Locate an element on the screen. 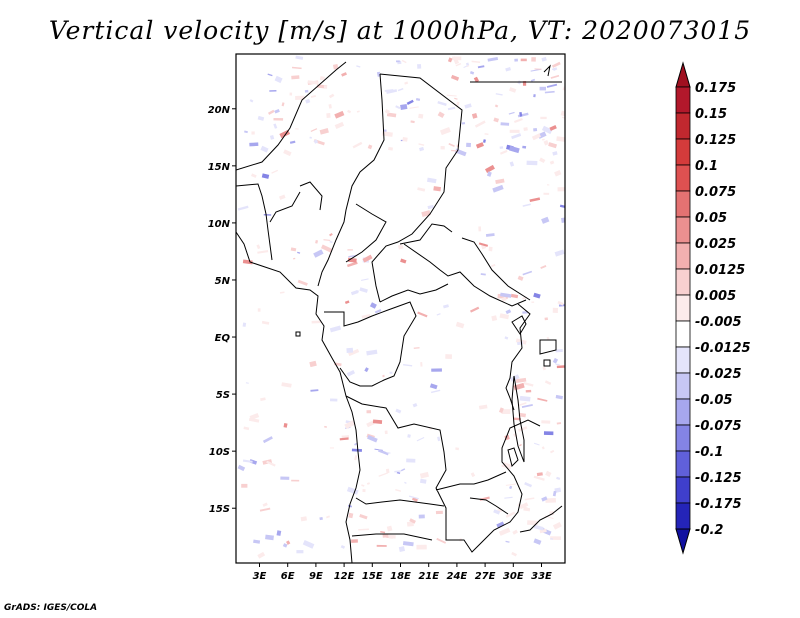 The width and height of the screenshot is (800, 618). lon-label: 6E is located at coordinates (288, 576).